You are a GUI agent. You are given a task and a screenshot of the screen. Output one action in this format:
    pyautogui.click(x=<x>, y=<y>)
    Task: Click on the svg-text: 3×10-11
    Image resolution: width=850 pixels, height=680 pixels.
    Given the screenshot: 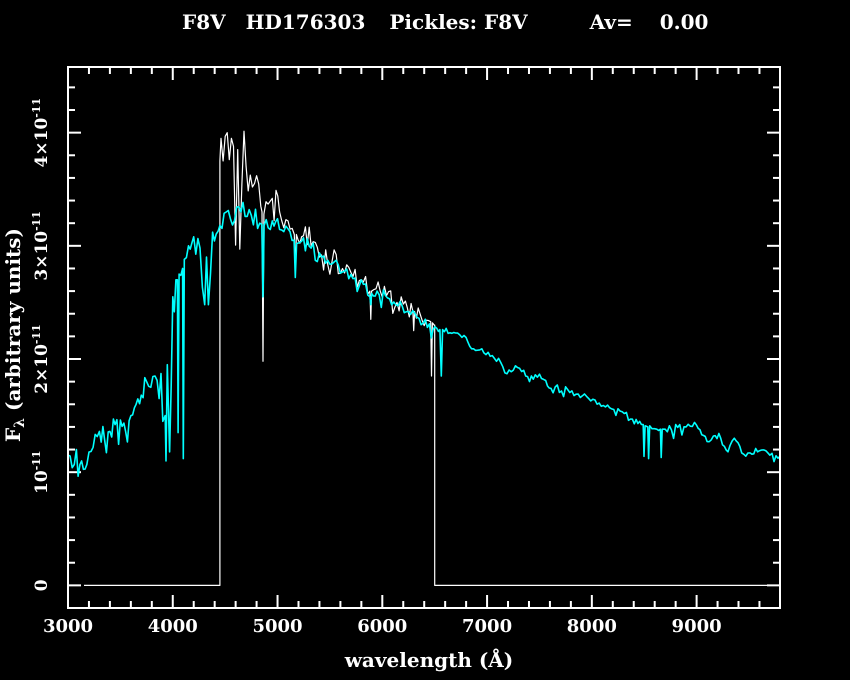 What is the action you would take?
    pyautogui.click(x=41, y=246)
    